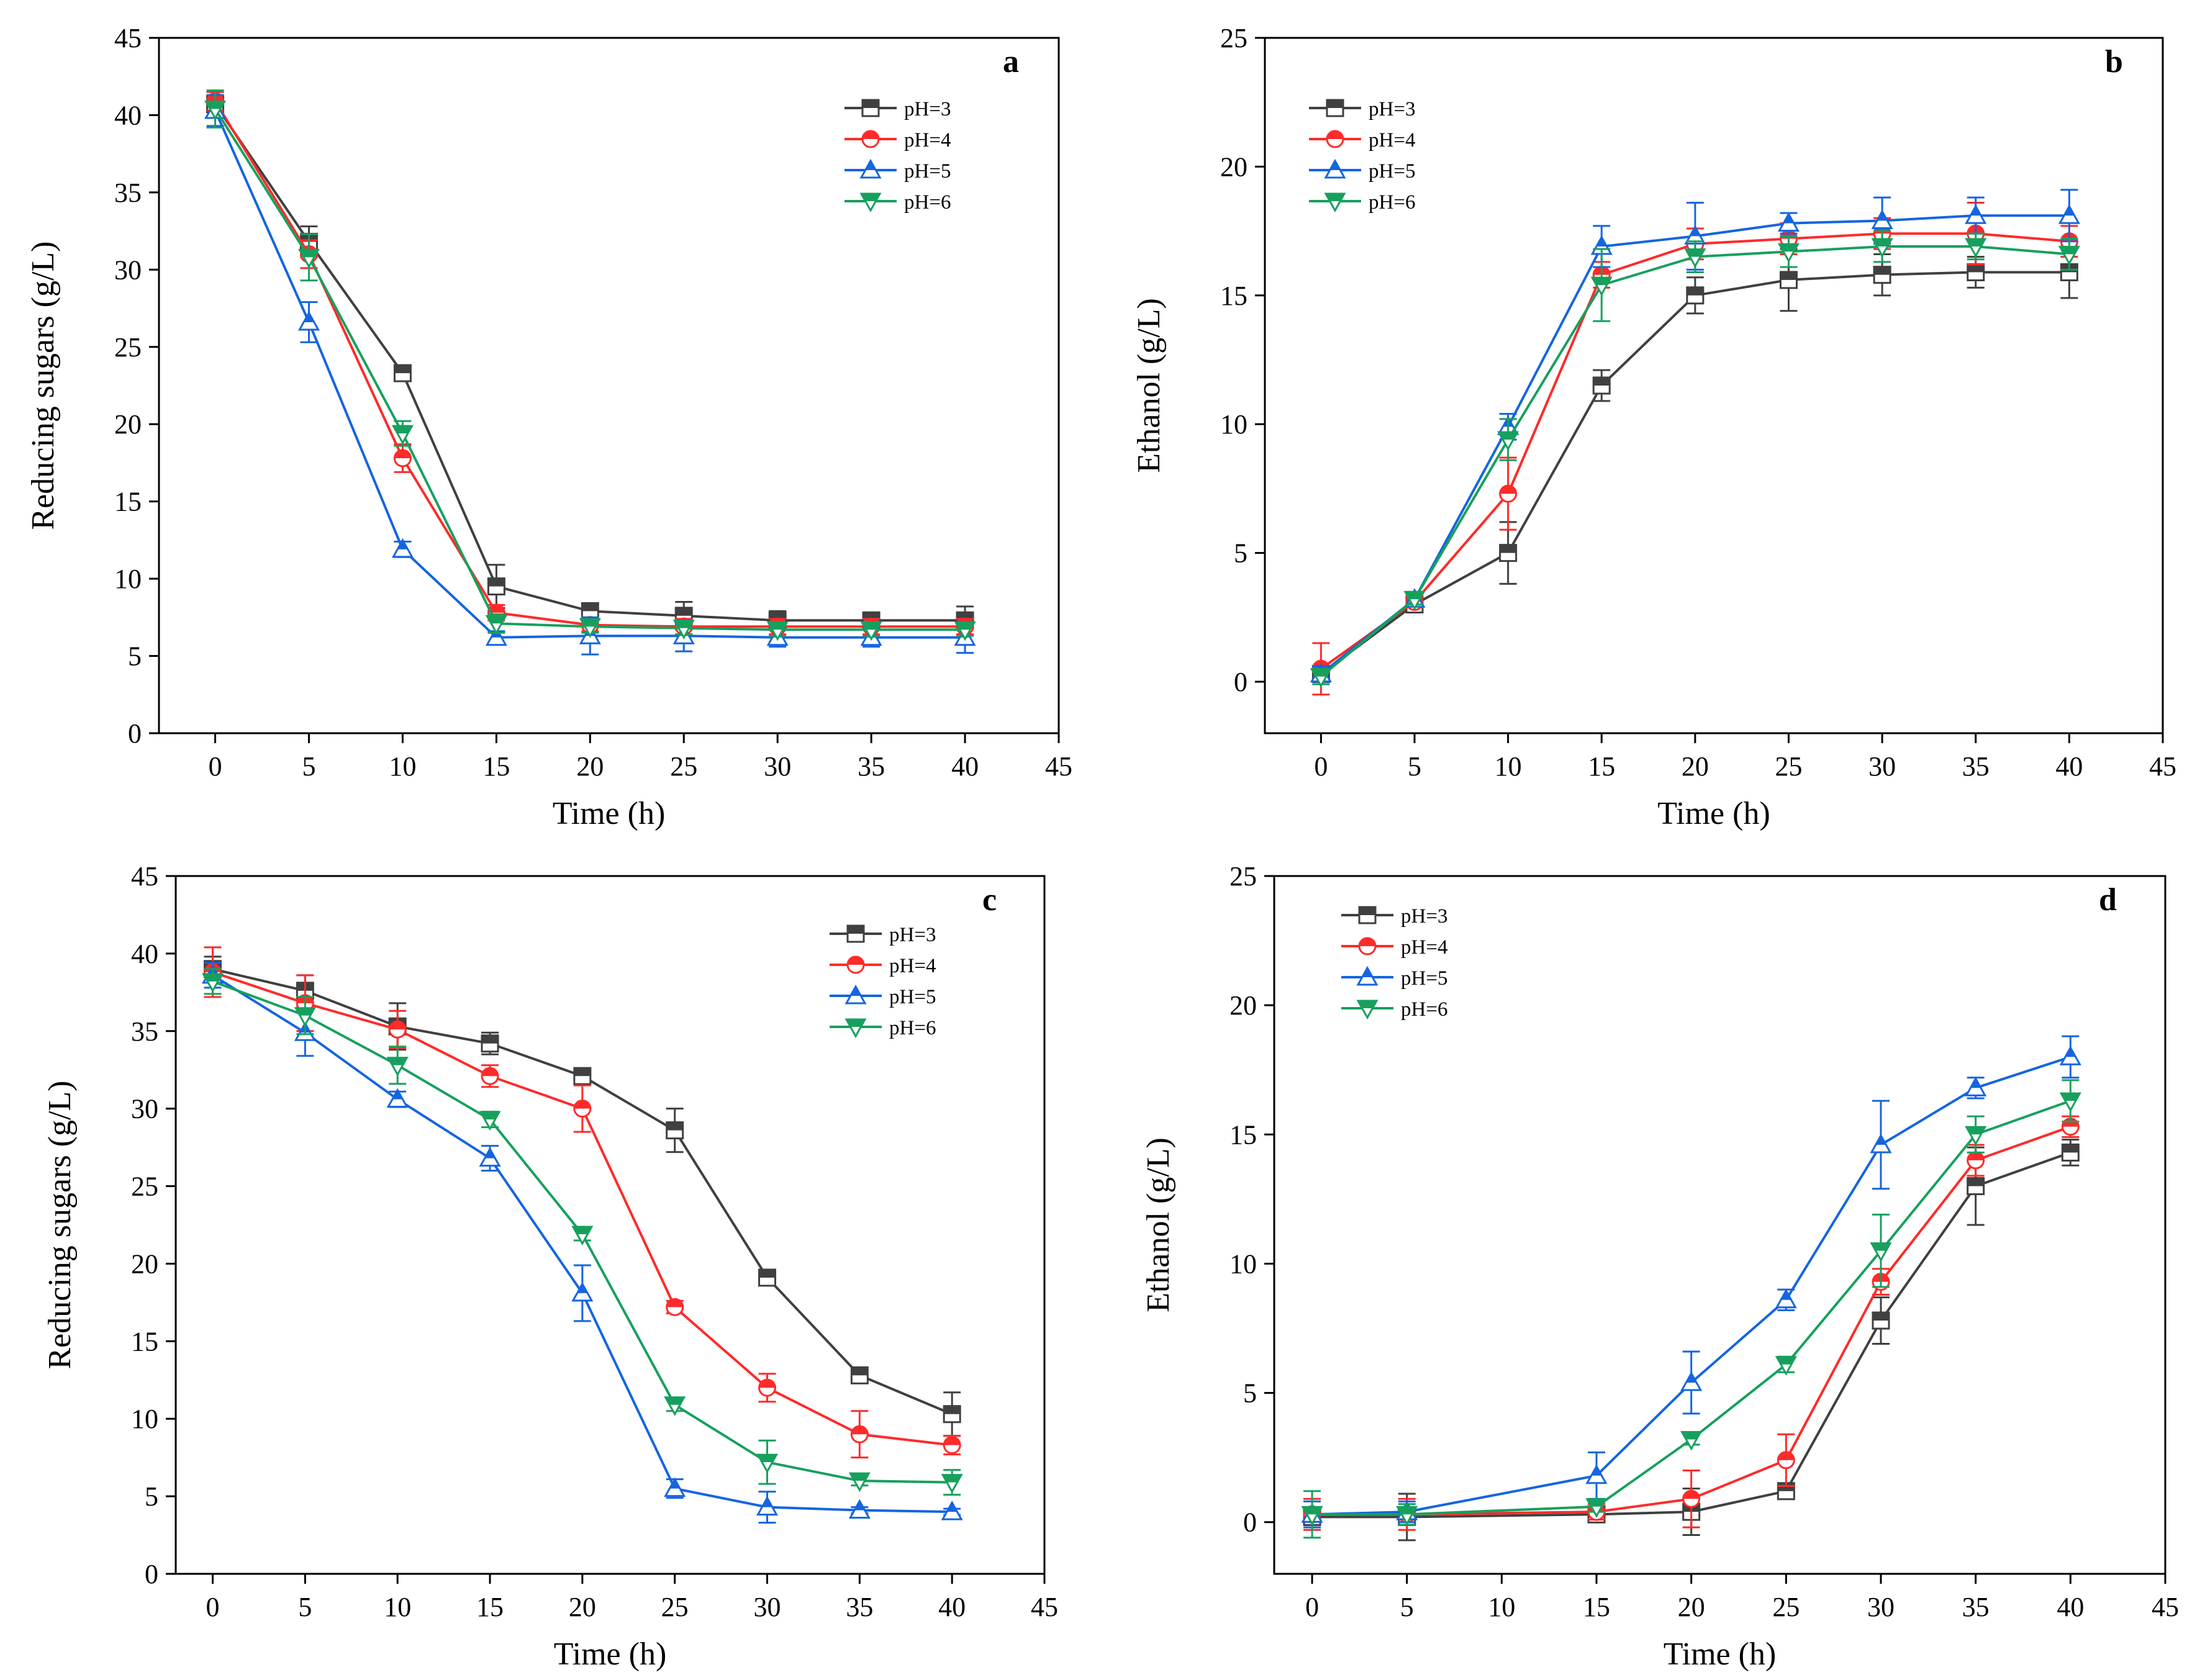 This screenshot has height=1680, width=2205. I want to click on x-tick-label: 5, so click(305, 1607).